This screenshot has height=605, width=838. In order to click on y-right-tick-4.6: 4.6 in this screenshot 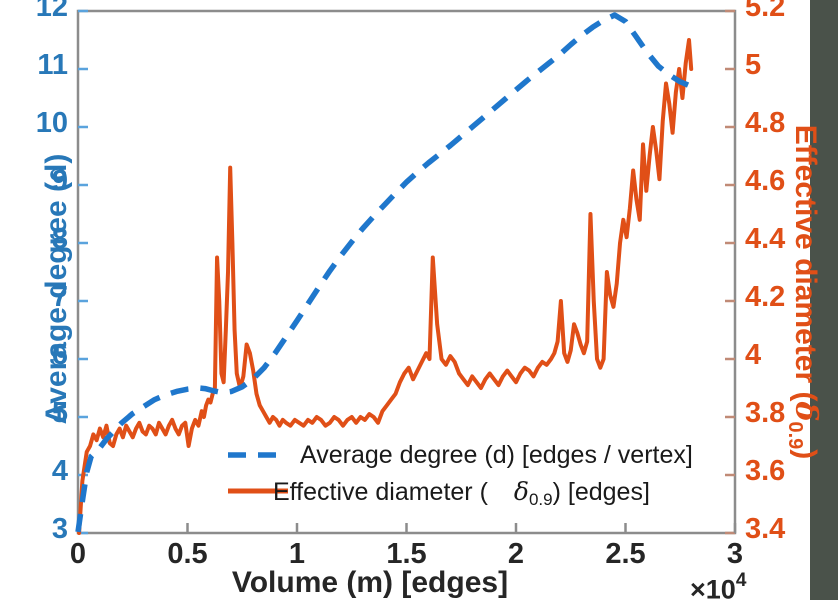, I will do `click(765, 181)`.